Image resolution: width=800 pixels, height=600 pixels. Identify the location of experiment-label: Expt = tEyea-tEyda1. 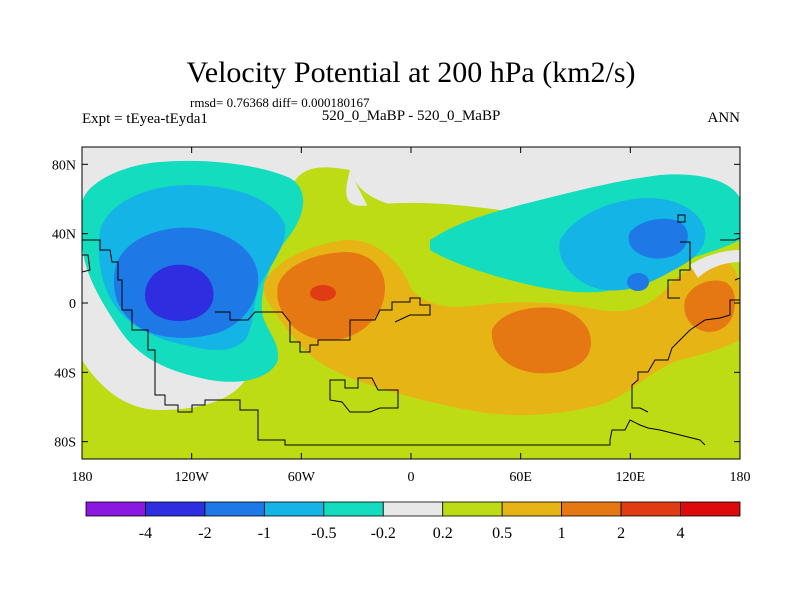
(145, 119).